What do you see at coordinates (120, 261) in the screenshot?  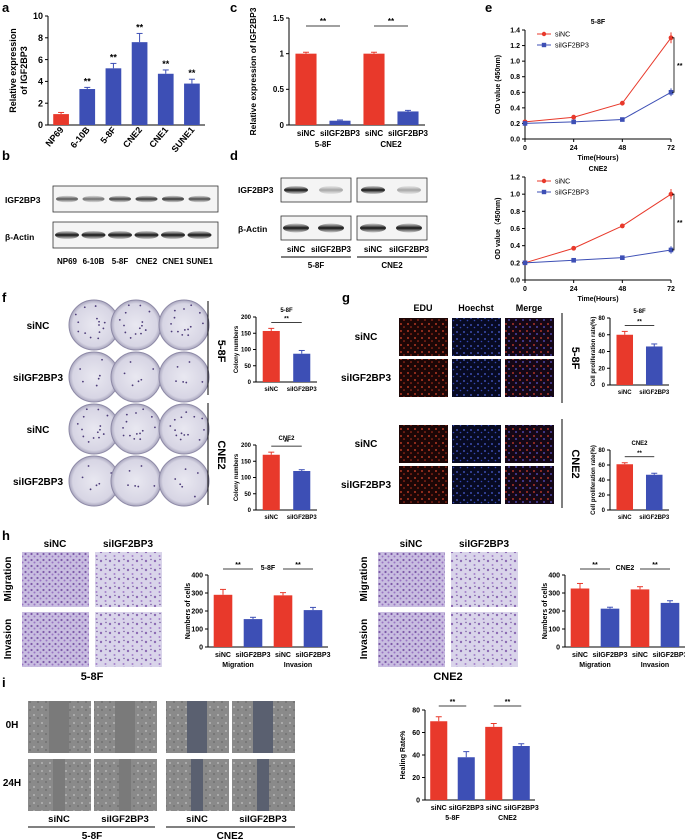 I see `lane-label: 5-8F` at bounding box center [120, 261].